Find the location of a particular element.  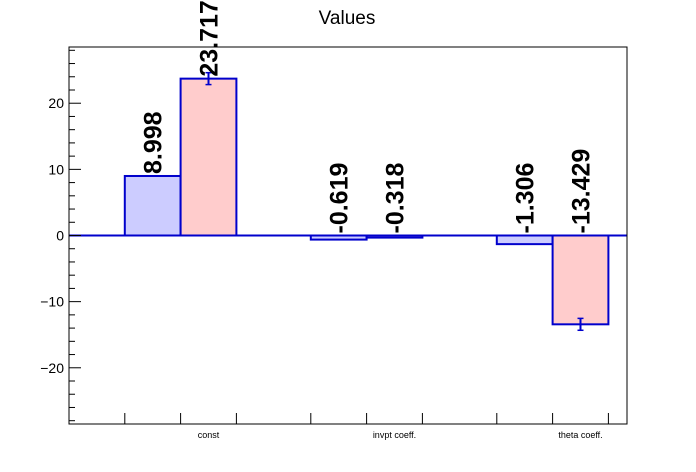

x-category-label: const is located at coordinates (209, 435).